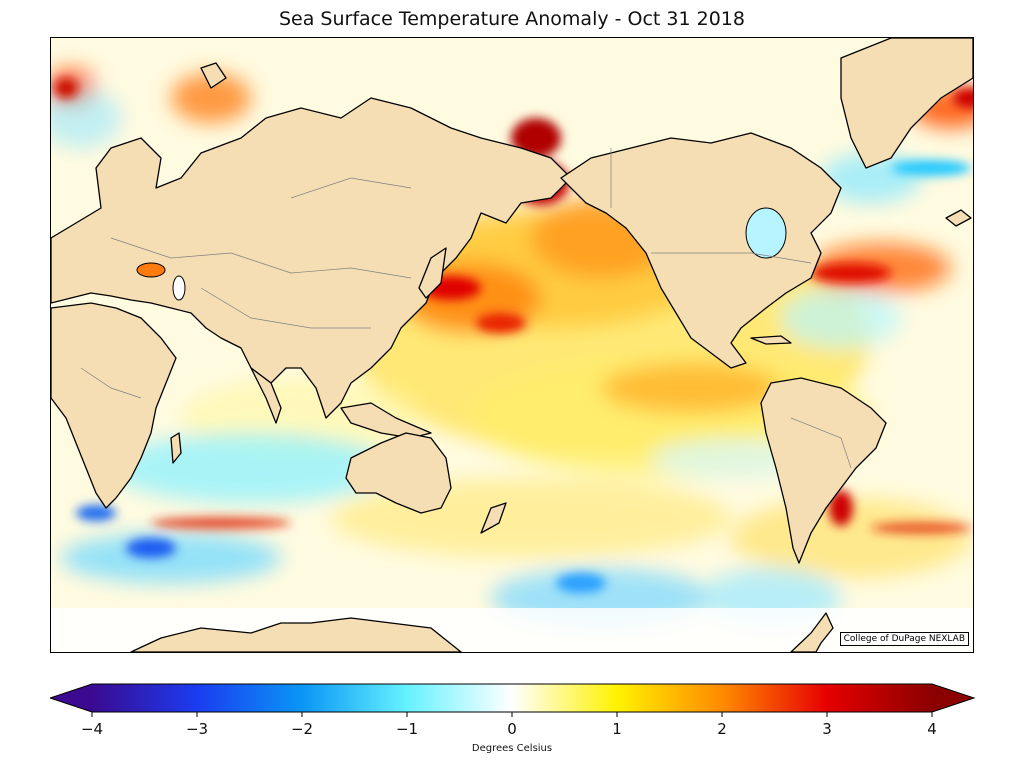 Image resolution: width=1024 pixels, height=768 pixels. I want to click on japan-islands, so click(432, 273).